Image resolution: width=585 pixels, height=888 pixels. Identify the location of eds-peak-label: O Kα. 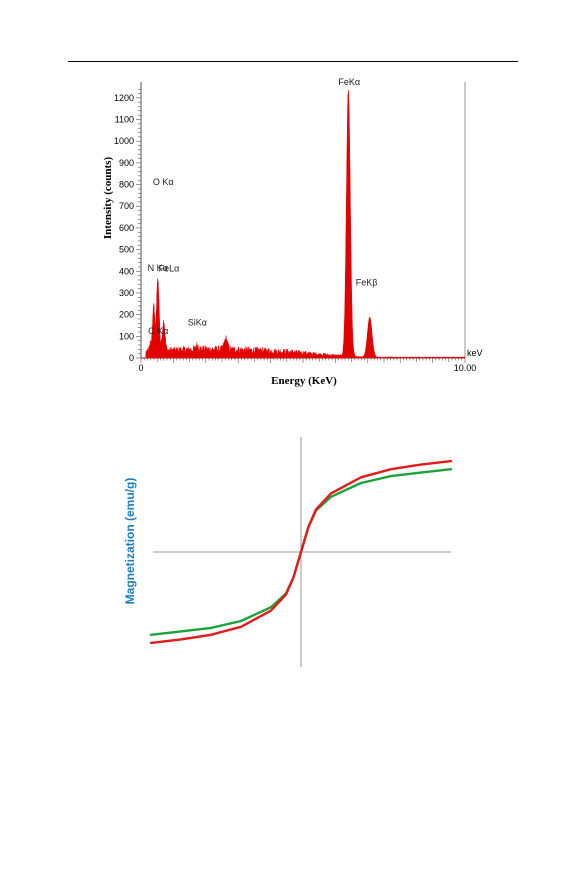
(163, 182).